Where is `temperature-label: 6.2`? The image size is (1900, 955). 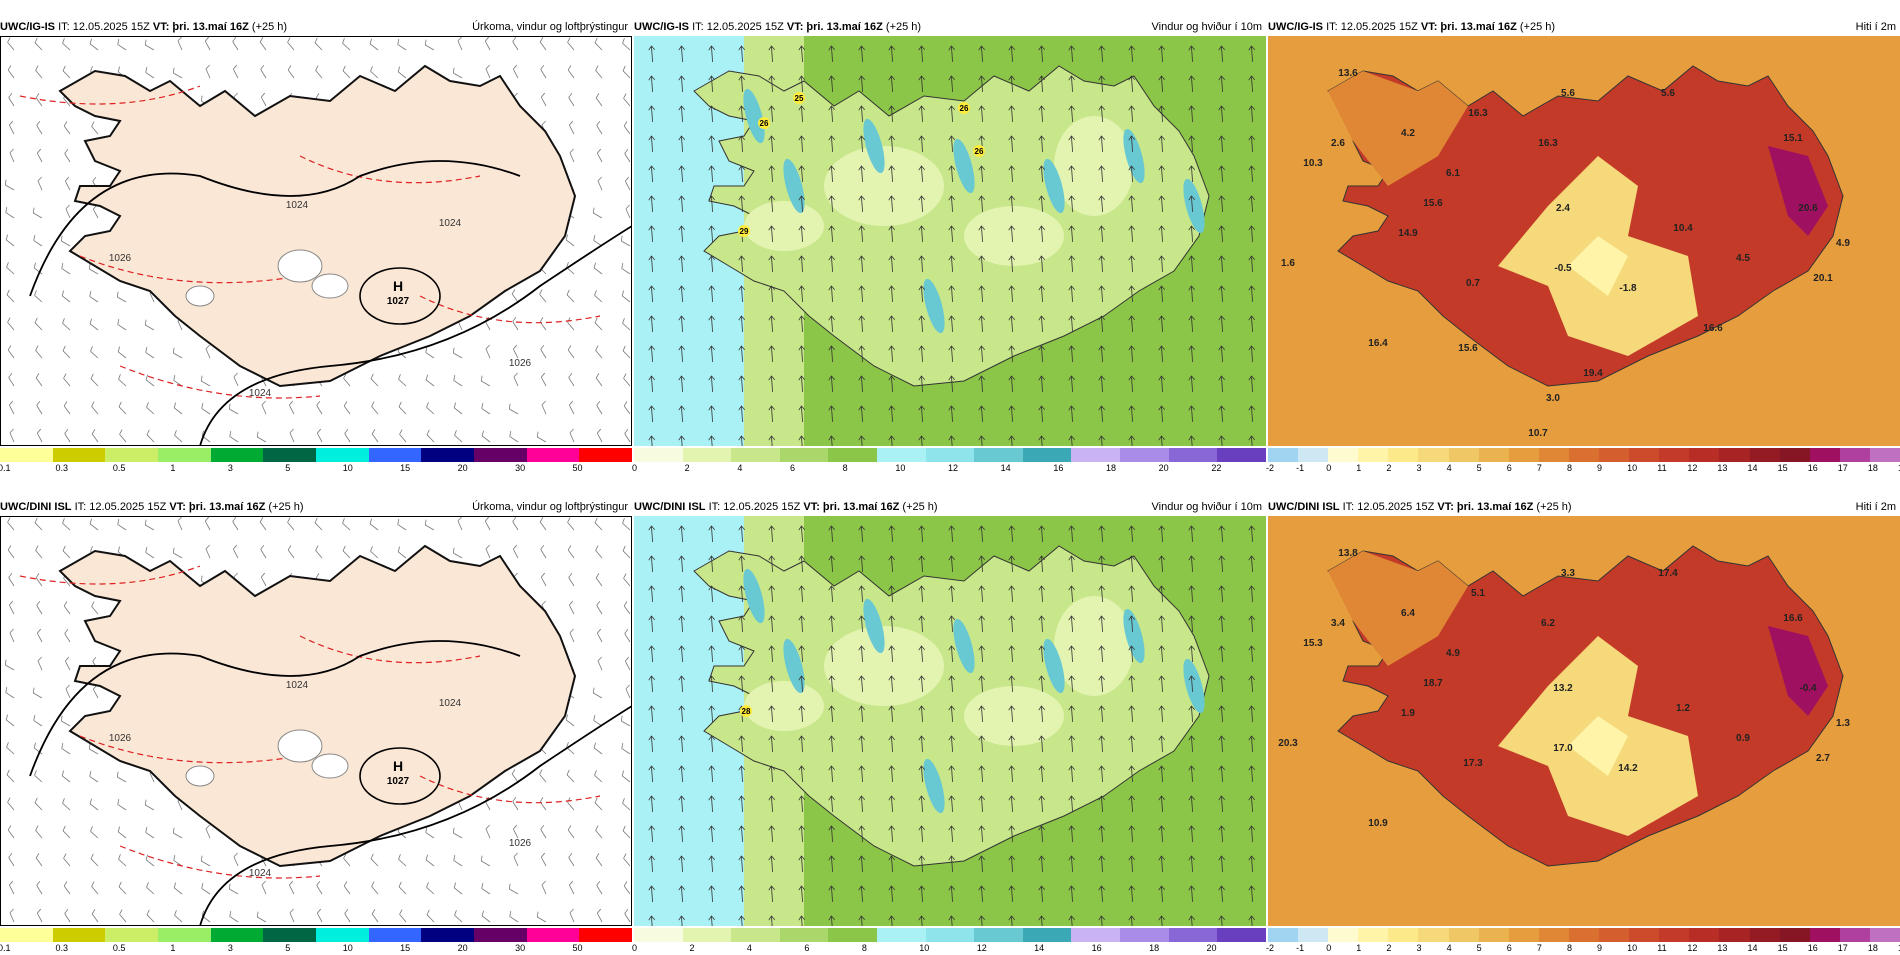
temperature-label: 6.2 is located at coordinates (1548, 623).